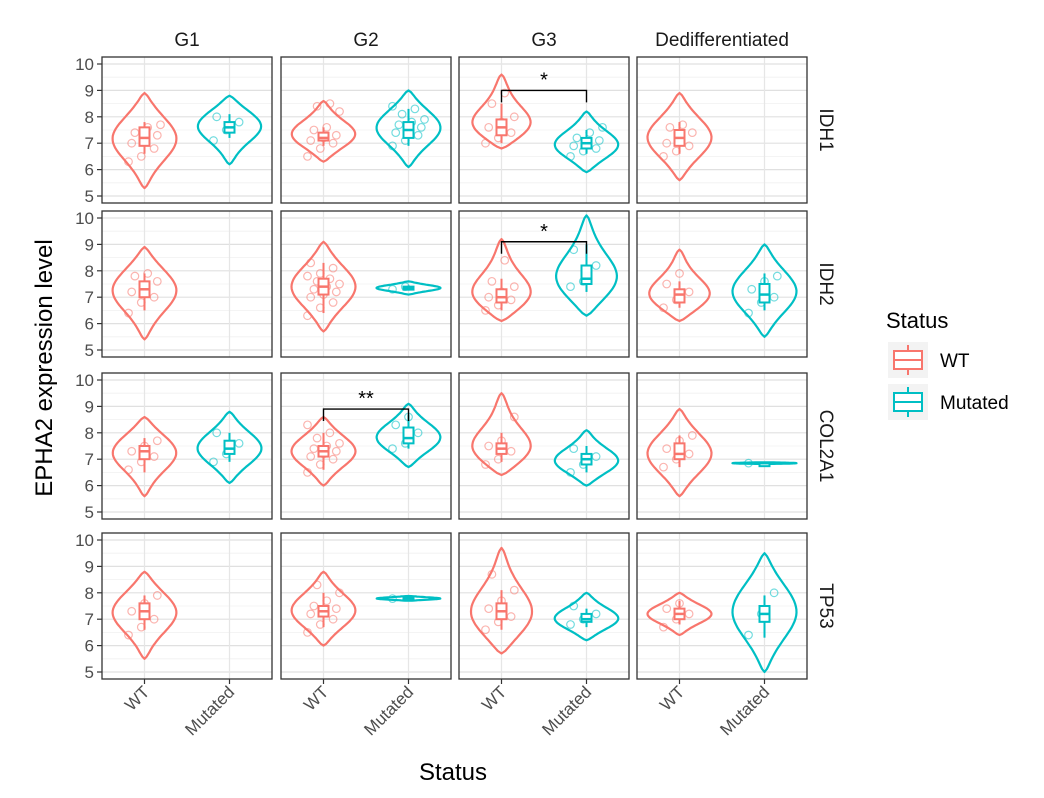 Image resolution: width=1044 pixels, height=798 pixels. Describe the element at coordinates (825, 283) in the screenshot. I see `row-strip-idh2: IDH2` at that location.